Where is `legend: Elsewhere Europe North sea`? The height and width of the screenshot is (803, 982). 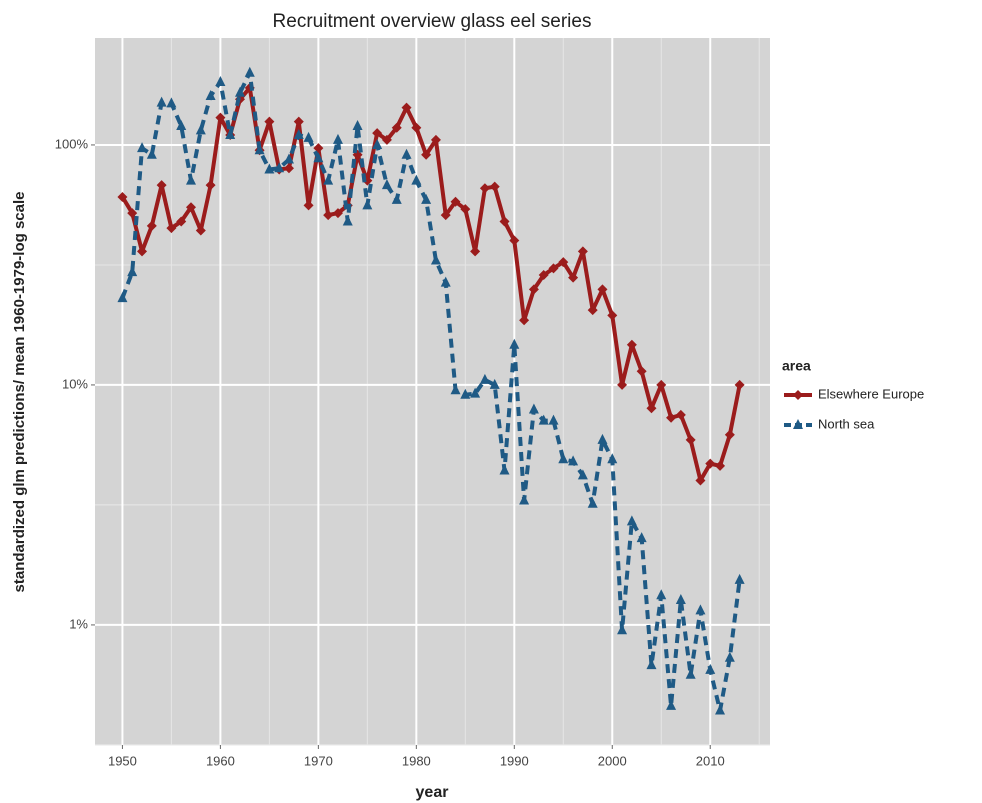
legend: Elsewhere Europe North sea is located at coordinates (854, 408).